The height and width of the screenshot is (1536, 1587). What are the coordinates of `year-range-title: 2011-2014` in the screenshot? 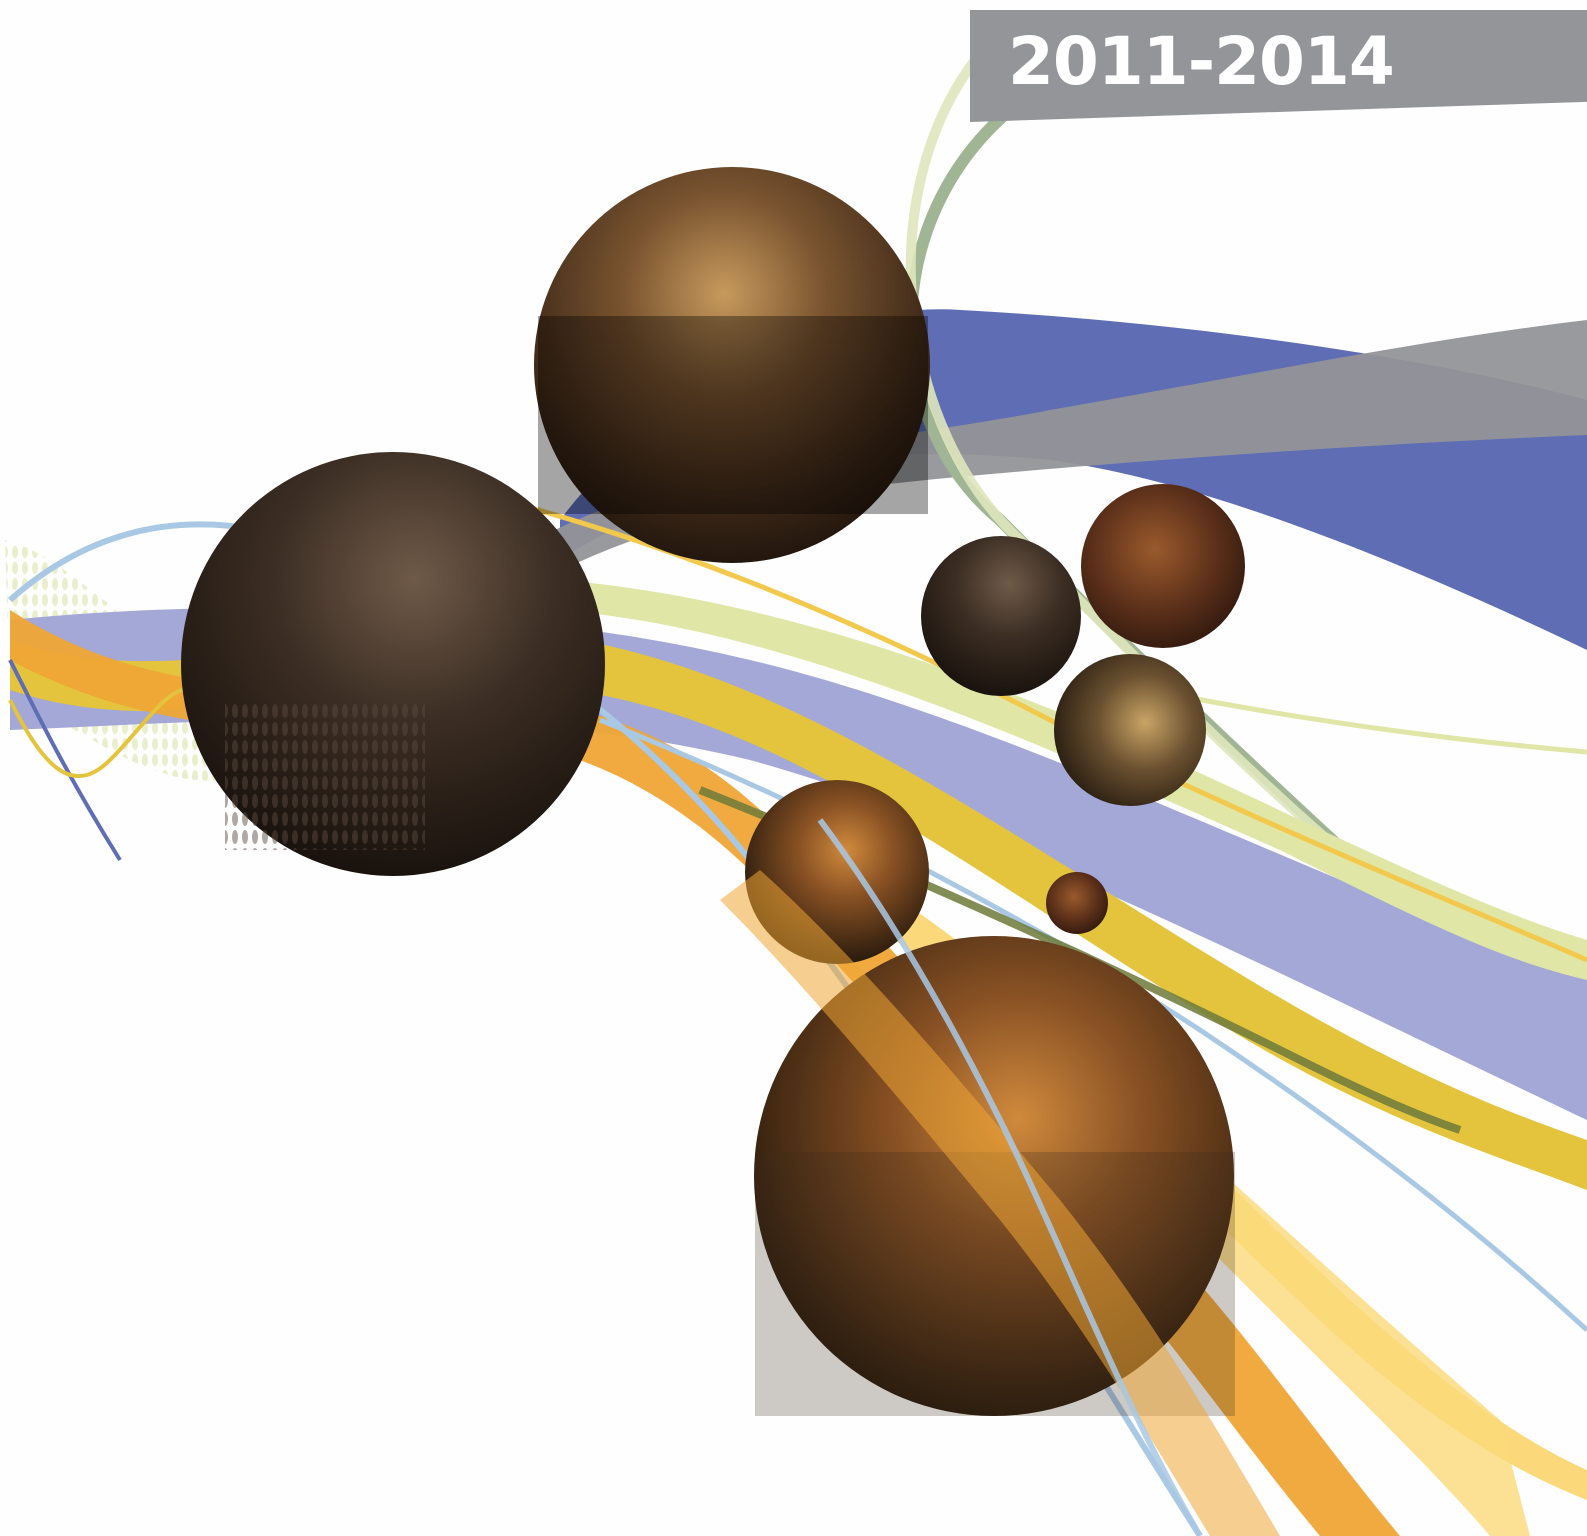 It's located at (1201, 61).